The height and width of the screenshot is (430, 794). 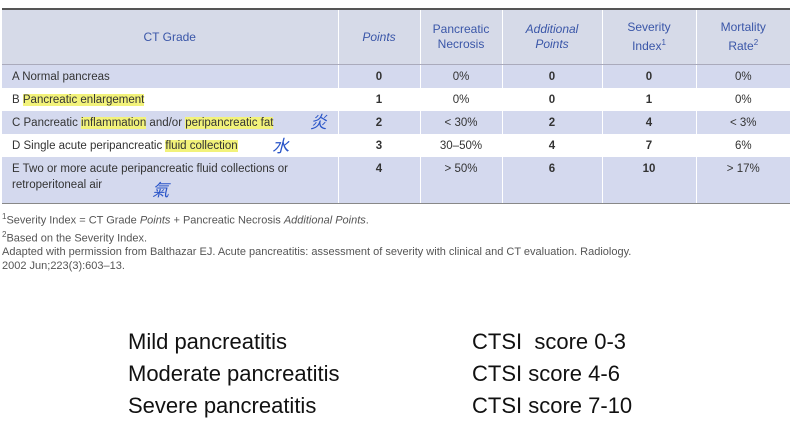 I want to click on points-cell: 4, so click(x=378, y=180).